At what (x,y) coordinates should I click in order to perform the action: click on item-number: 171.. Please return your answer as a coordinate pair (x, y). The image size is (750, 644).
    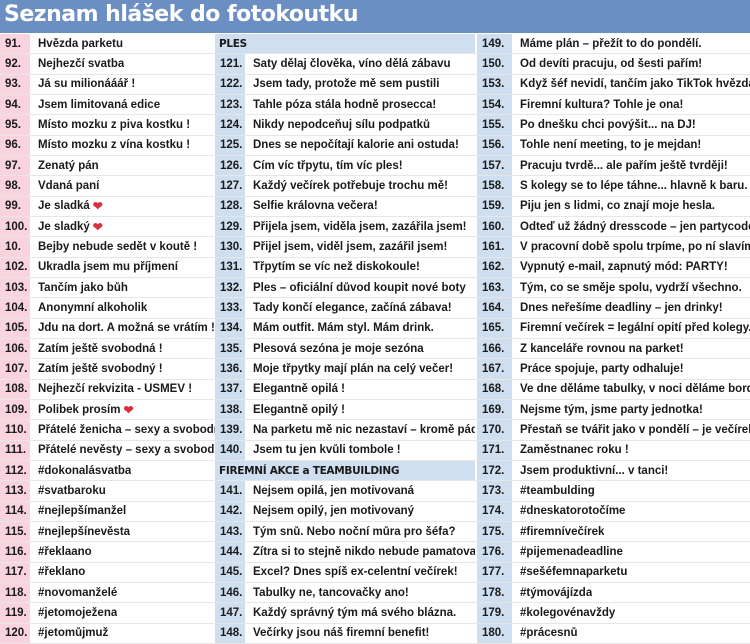
    Looking at the image, I should click on (494, 450).